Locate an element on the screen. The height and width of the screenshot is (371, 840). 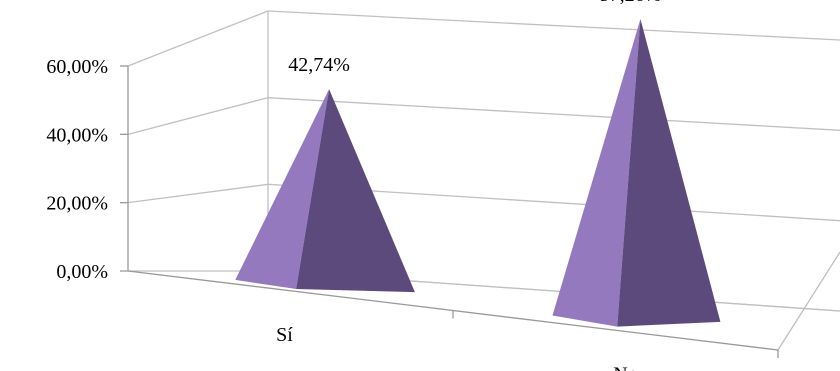
data-label-1: 57,26% is located at coordinates (631, 3).